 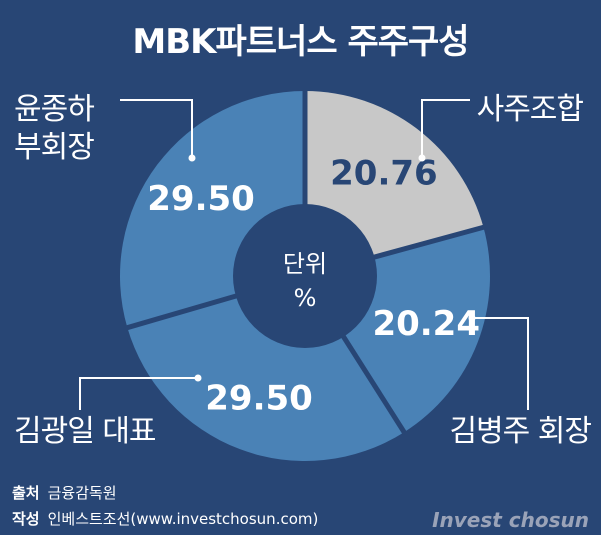 I want to click on footer-source: 출처 금융감독원, so click(x=64, y=492).